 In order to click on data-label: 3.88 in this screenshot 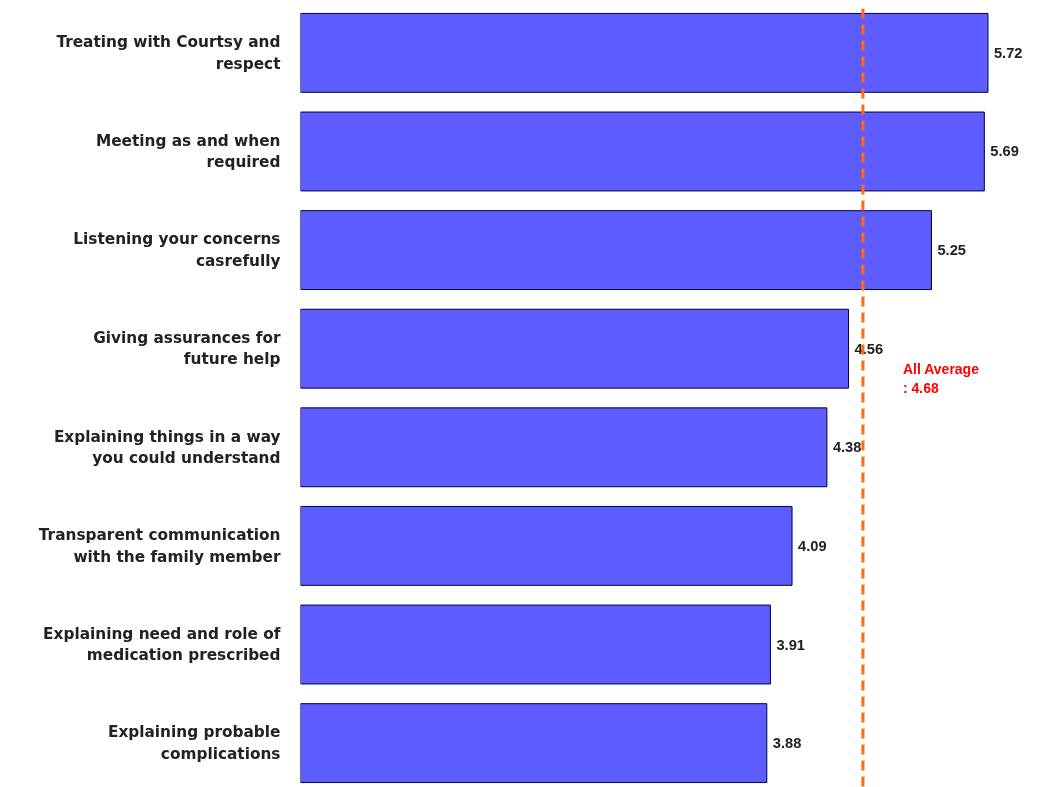, I will do `click(787, 743)`.